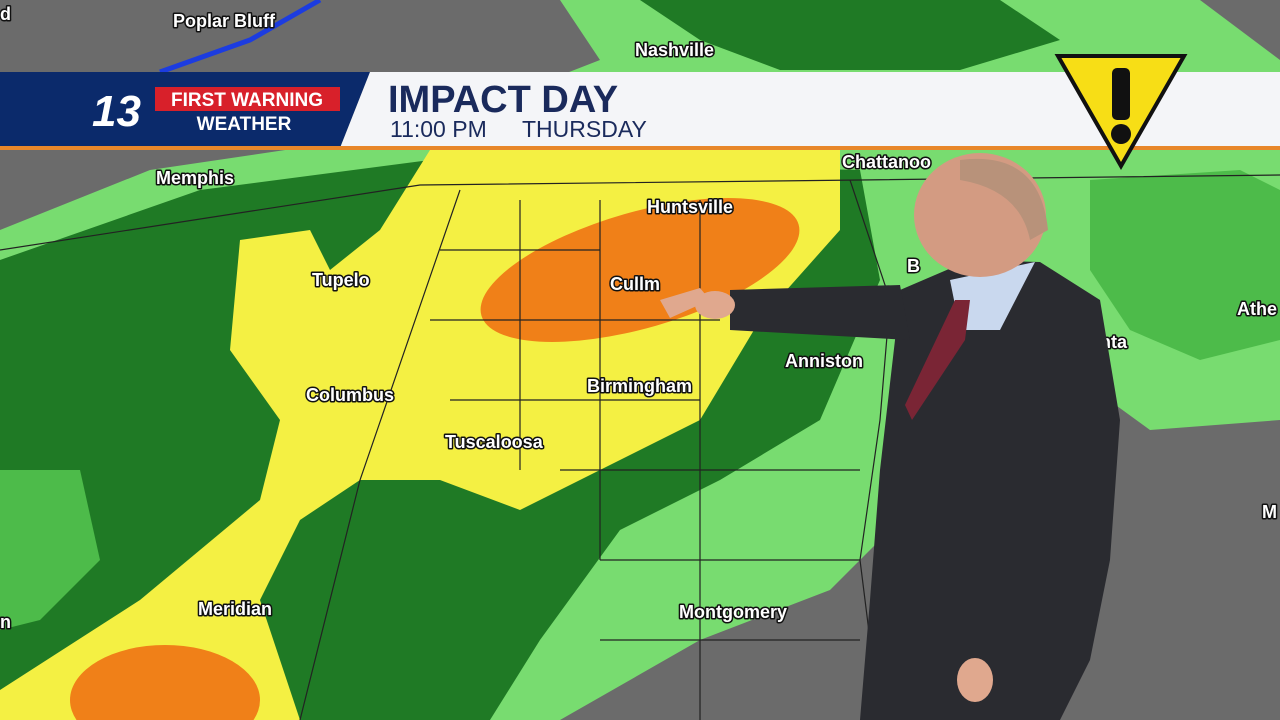  What do you see at coordinates (639, 386) in the screenshot?
I see `city-label: Birmingham` at bounding box center [639, 386].